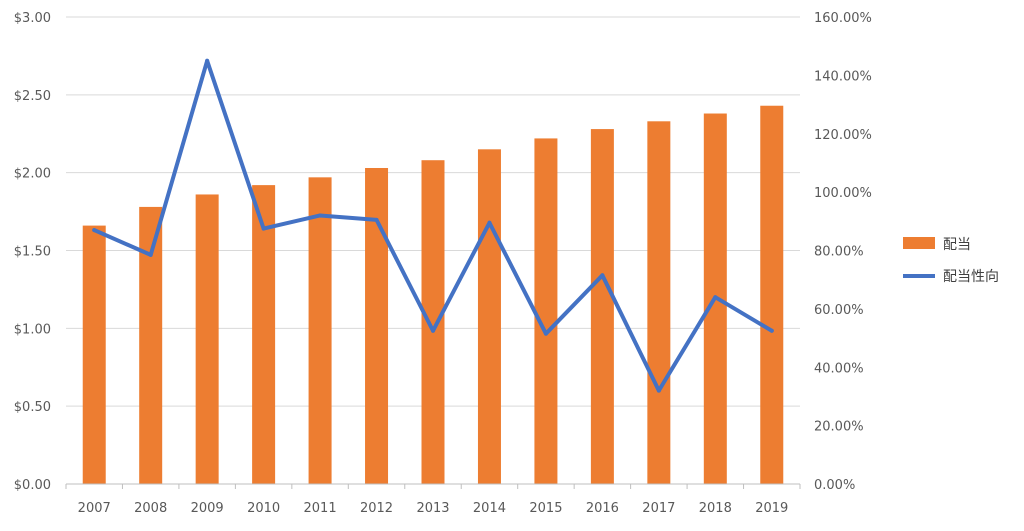 This screenshot has height=531, width=1024. What do you see at coordinates (602, 508) in the screenshot?
I see `x-tick-label: 2016` at bounding box center [602, 508].